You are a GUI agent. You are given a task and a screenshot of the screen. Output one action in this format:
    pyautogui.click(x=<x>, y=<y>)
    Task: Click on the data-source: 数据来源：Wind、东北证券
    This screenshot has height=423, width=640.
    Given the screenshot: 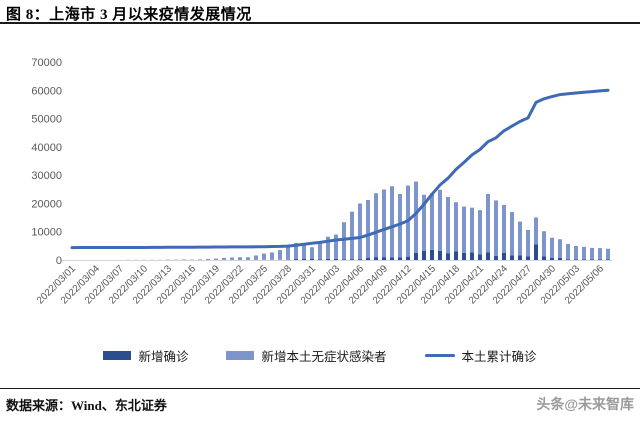 What is the action you would take?
    pyautogui.click(x=86, y=405)
    